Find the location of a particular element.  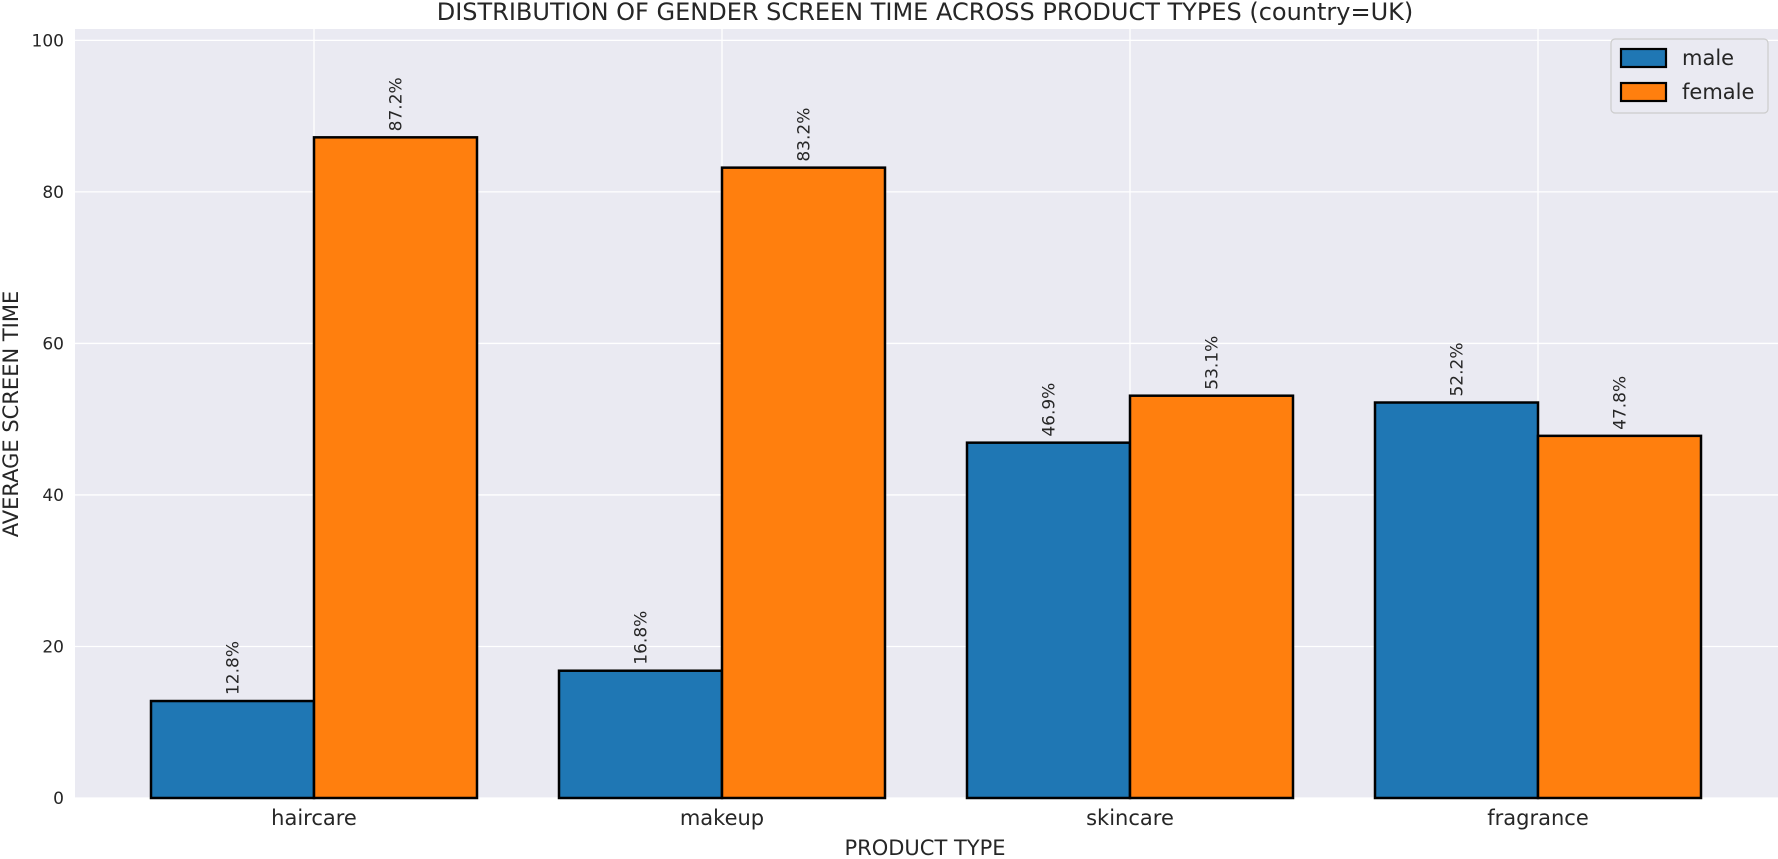

bar-female-makeup is located at coordinates (803, 483).